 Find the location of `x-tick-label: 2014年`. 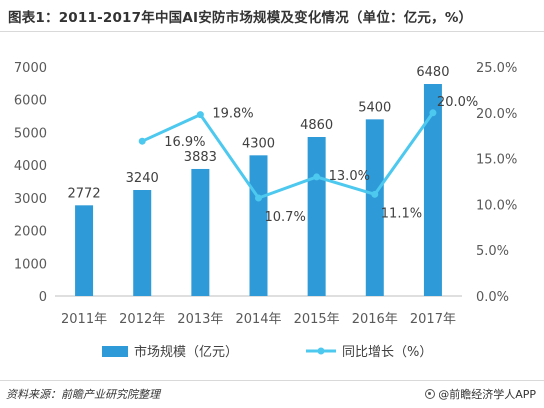

x-tick-label: 2014年 is located at coordinates (258, 319).